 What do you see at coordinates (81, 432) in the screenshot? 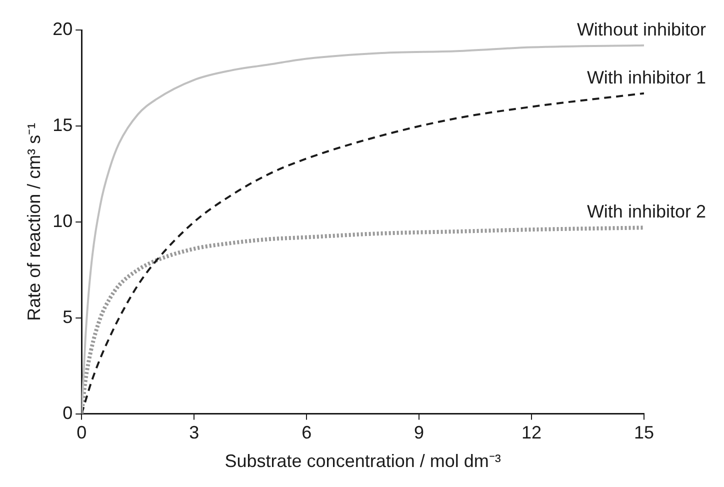
I see `x-tick-label: 0` at bounding box center [81, 432].